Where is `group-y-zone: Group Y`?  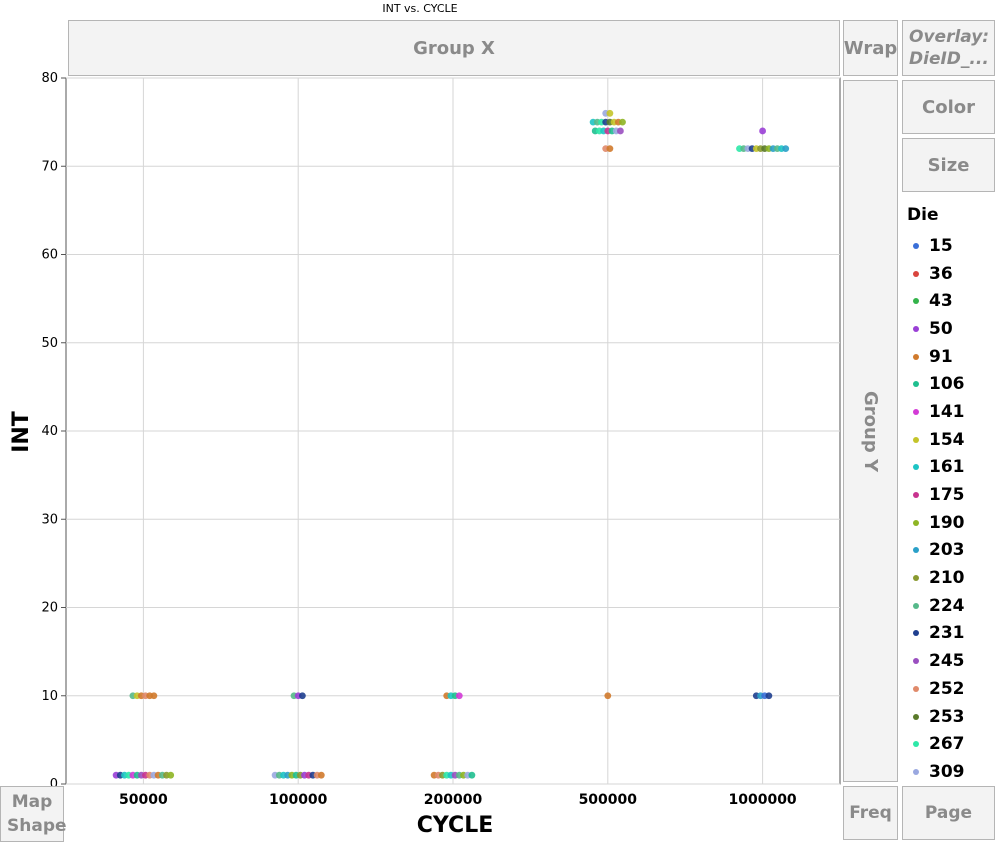
group-y-zone: Group Y is located at coordinates (870, 431).